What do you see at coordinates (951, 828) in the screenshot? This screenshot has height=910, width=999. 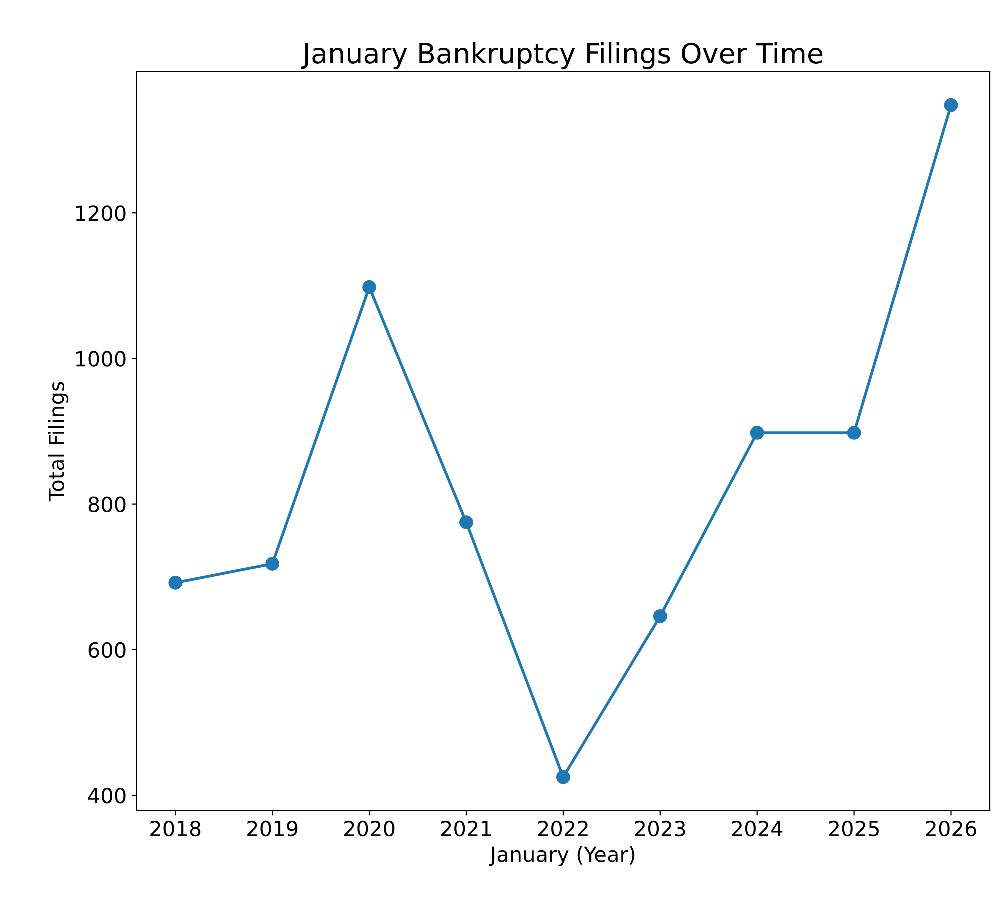 I see `x-tick-label: 2026` at bounding box center [951, 828].